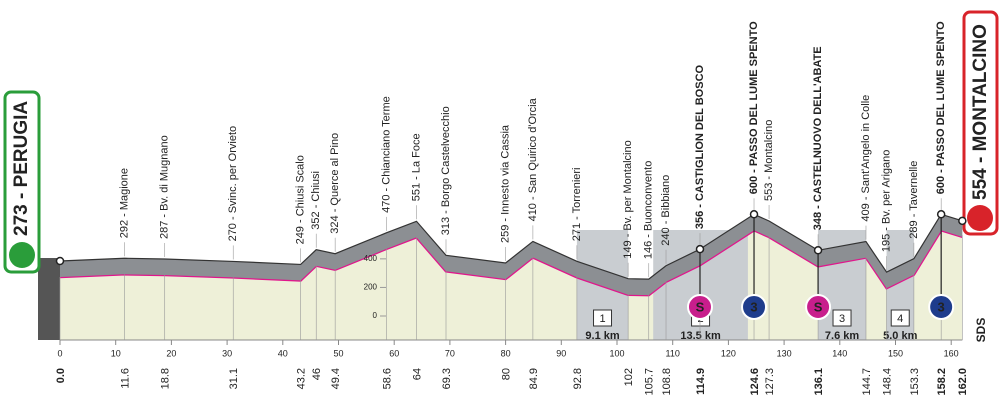  Describe the element at coordinates (980, 112) in the screenshot. I see `finish-label: 554 - MONTALCINO` at that location.